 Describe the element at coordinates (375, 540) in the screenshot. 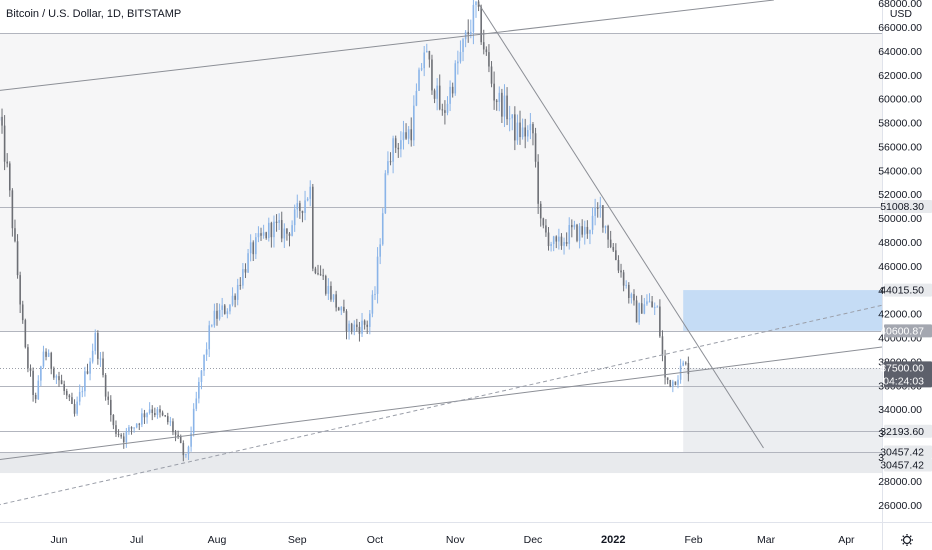

I see `time-tick-label: Oct` at that location.